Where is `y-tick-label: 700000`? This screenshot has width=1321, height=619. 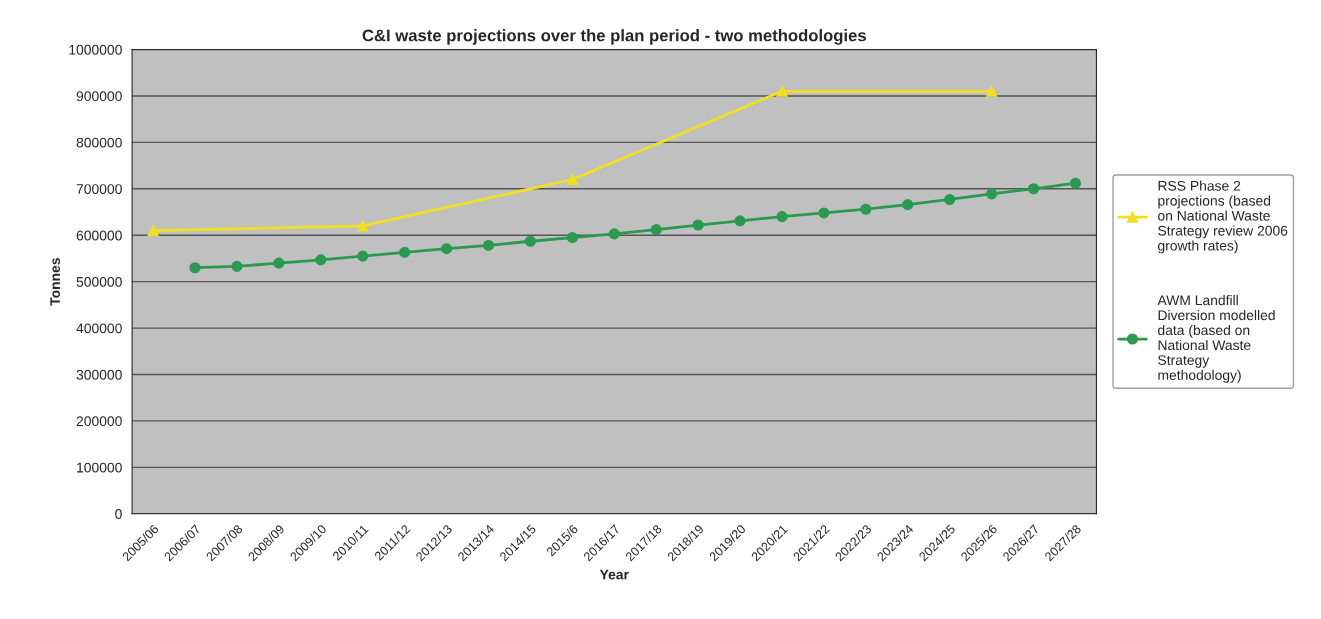 y-tick-label: 700000 is located at coordinates (99, 189).